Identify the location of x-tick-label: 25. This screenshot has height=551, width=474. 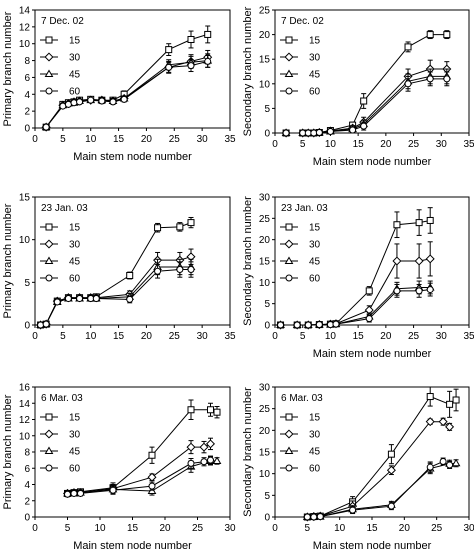
(175, 336).